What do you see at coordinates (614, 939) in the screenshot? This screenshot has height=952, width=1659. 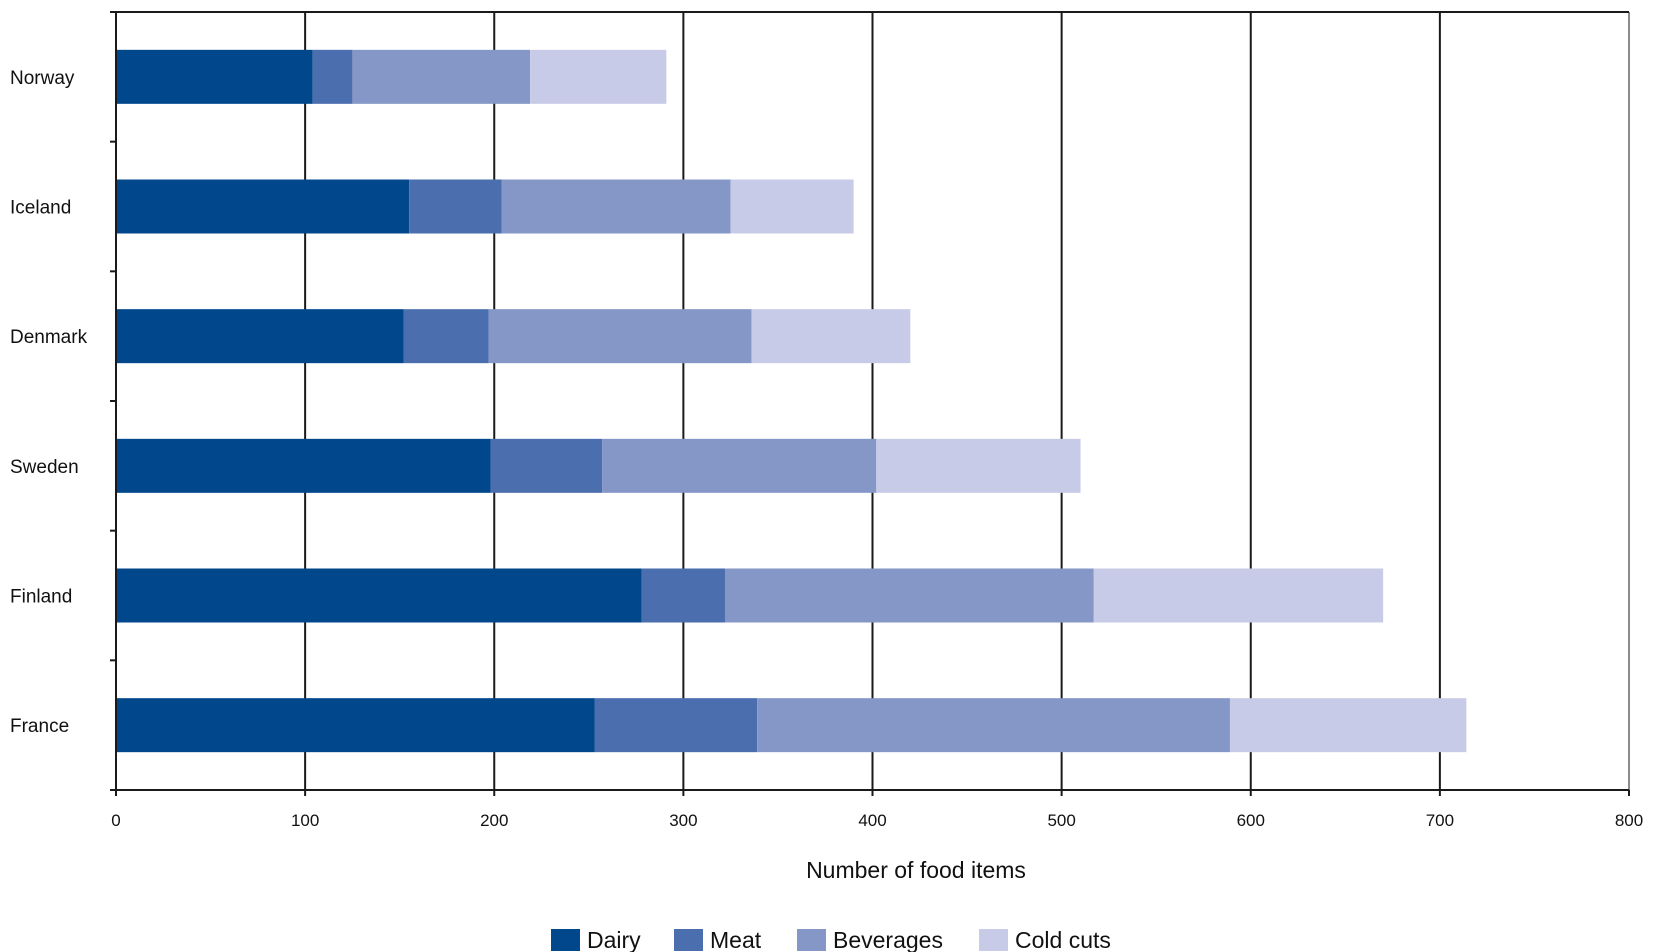 I see `legend-label-dairy: Dairy` at bounding box center [614, 939].